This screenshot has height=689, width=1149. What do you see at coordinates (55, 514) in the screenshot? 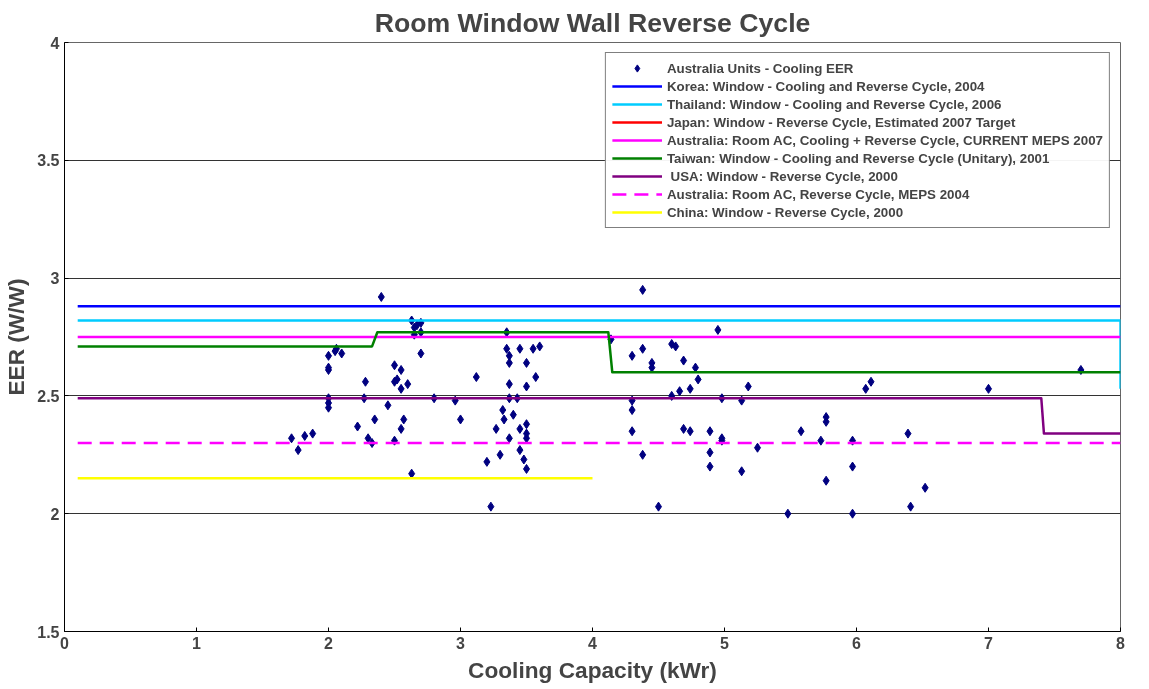
I see `y-tick-label: 2` at bounding box center [55, 514].